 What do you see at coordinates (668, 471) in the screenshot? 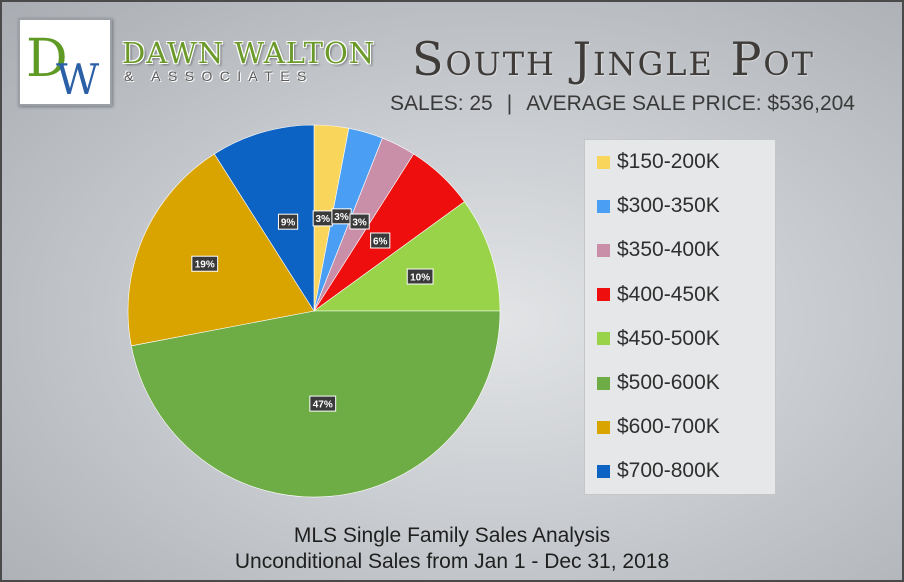
I see `legend-label: $700-800K` at bounding box center [668, 471].